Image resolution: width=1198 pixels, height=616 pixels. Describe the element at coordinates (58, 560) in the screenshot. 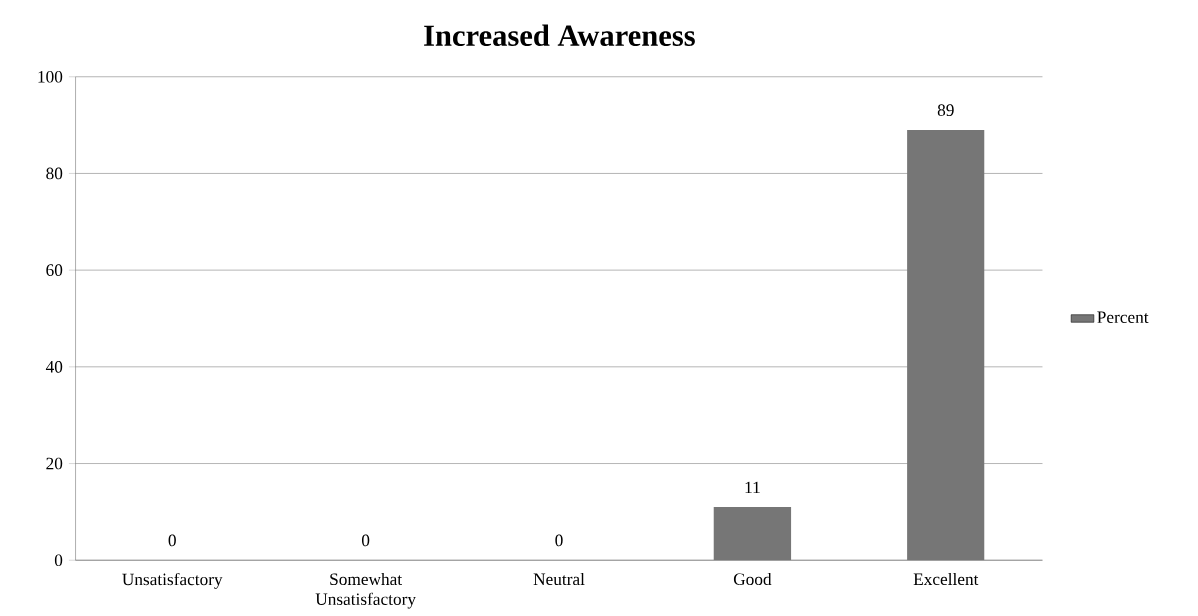

I see `y-tick-label: 0` at that location.